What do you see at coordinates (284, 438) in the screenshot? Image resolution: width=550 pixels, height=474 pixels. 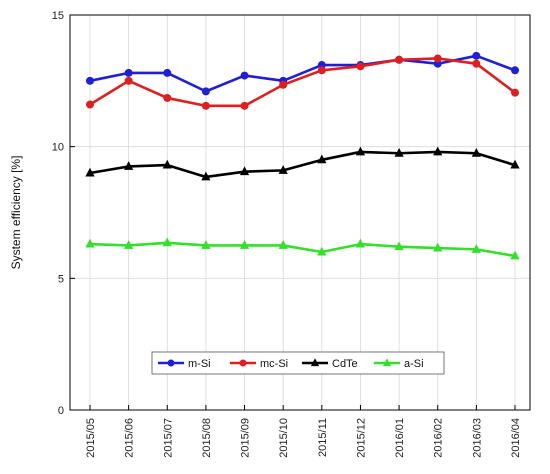 I see `x-tick-label: 2015/10` at bounding box center [284, 438].